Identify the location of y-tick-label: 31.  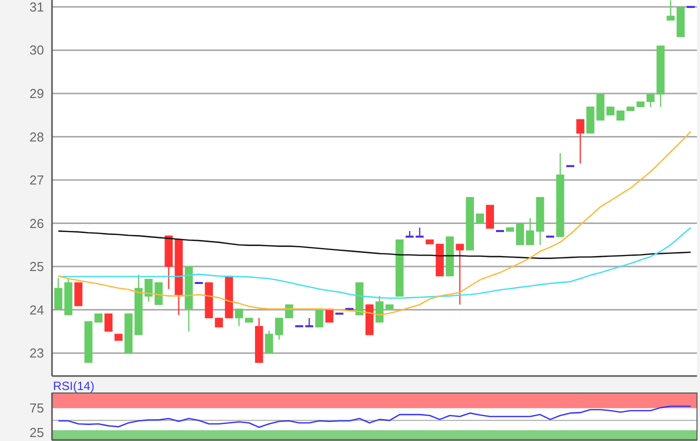
(37, 7).